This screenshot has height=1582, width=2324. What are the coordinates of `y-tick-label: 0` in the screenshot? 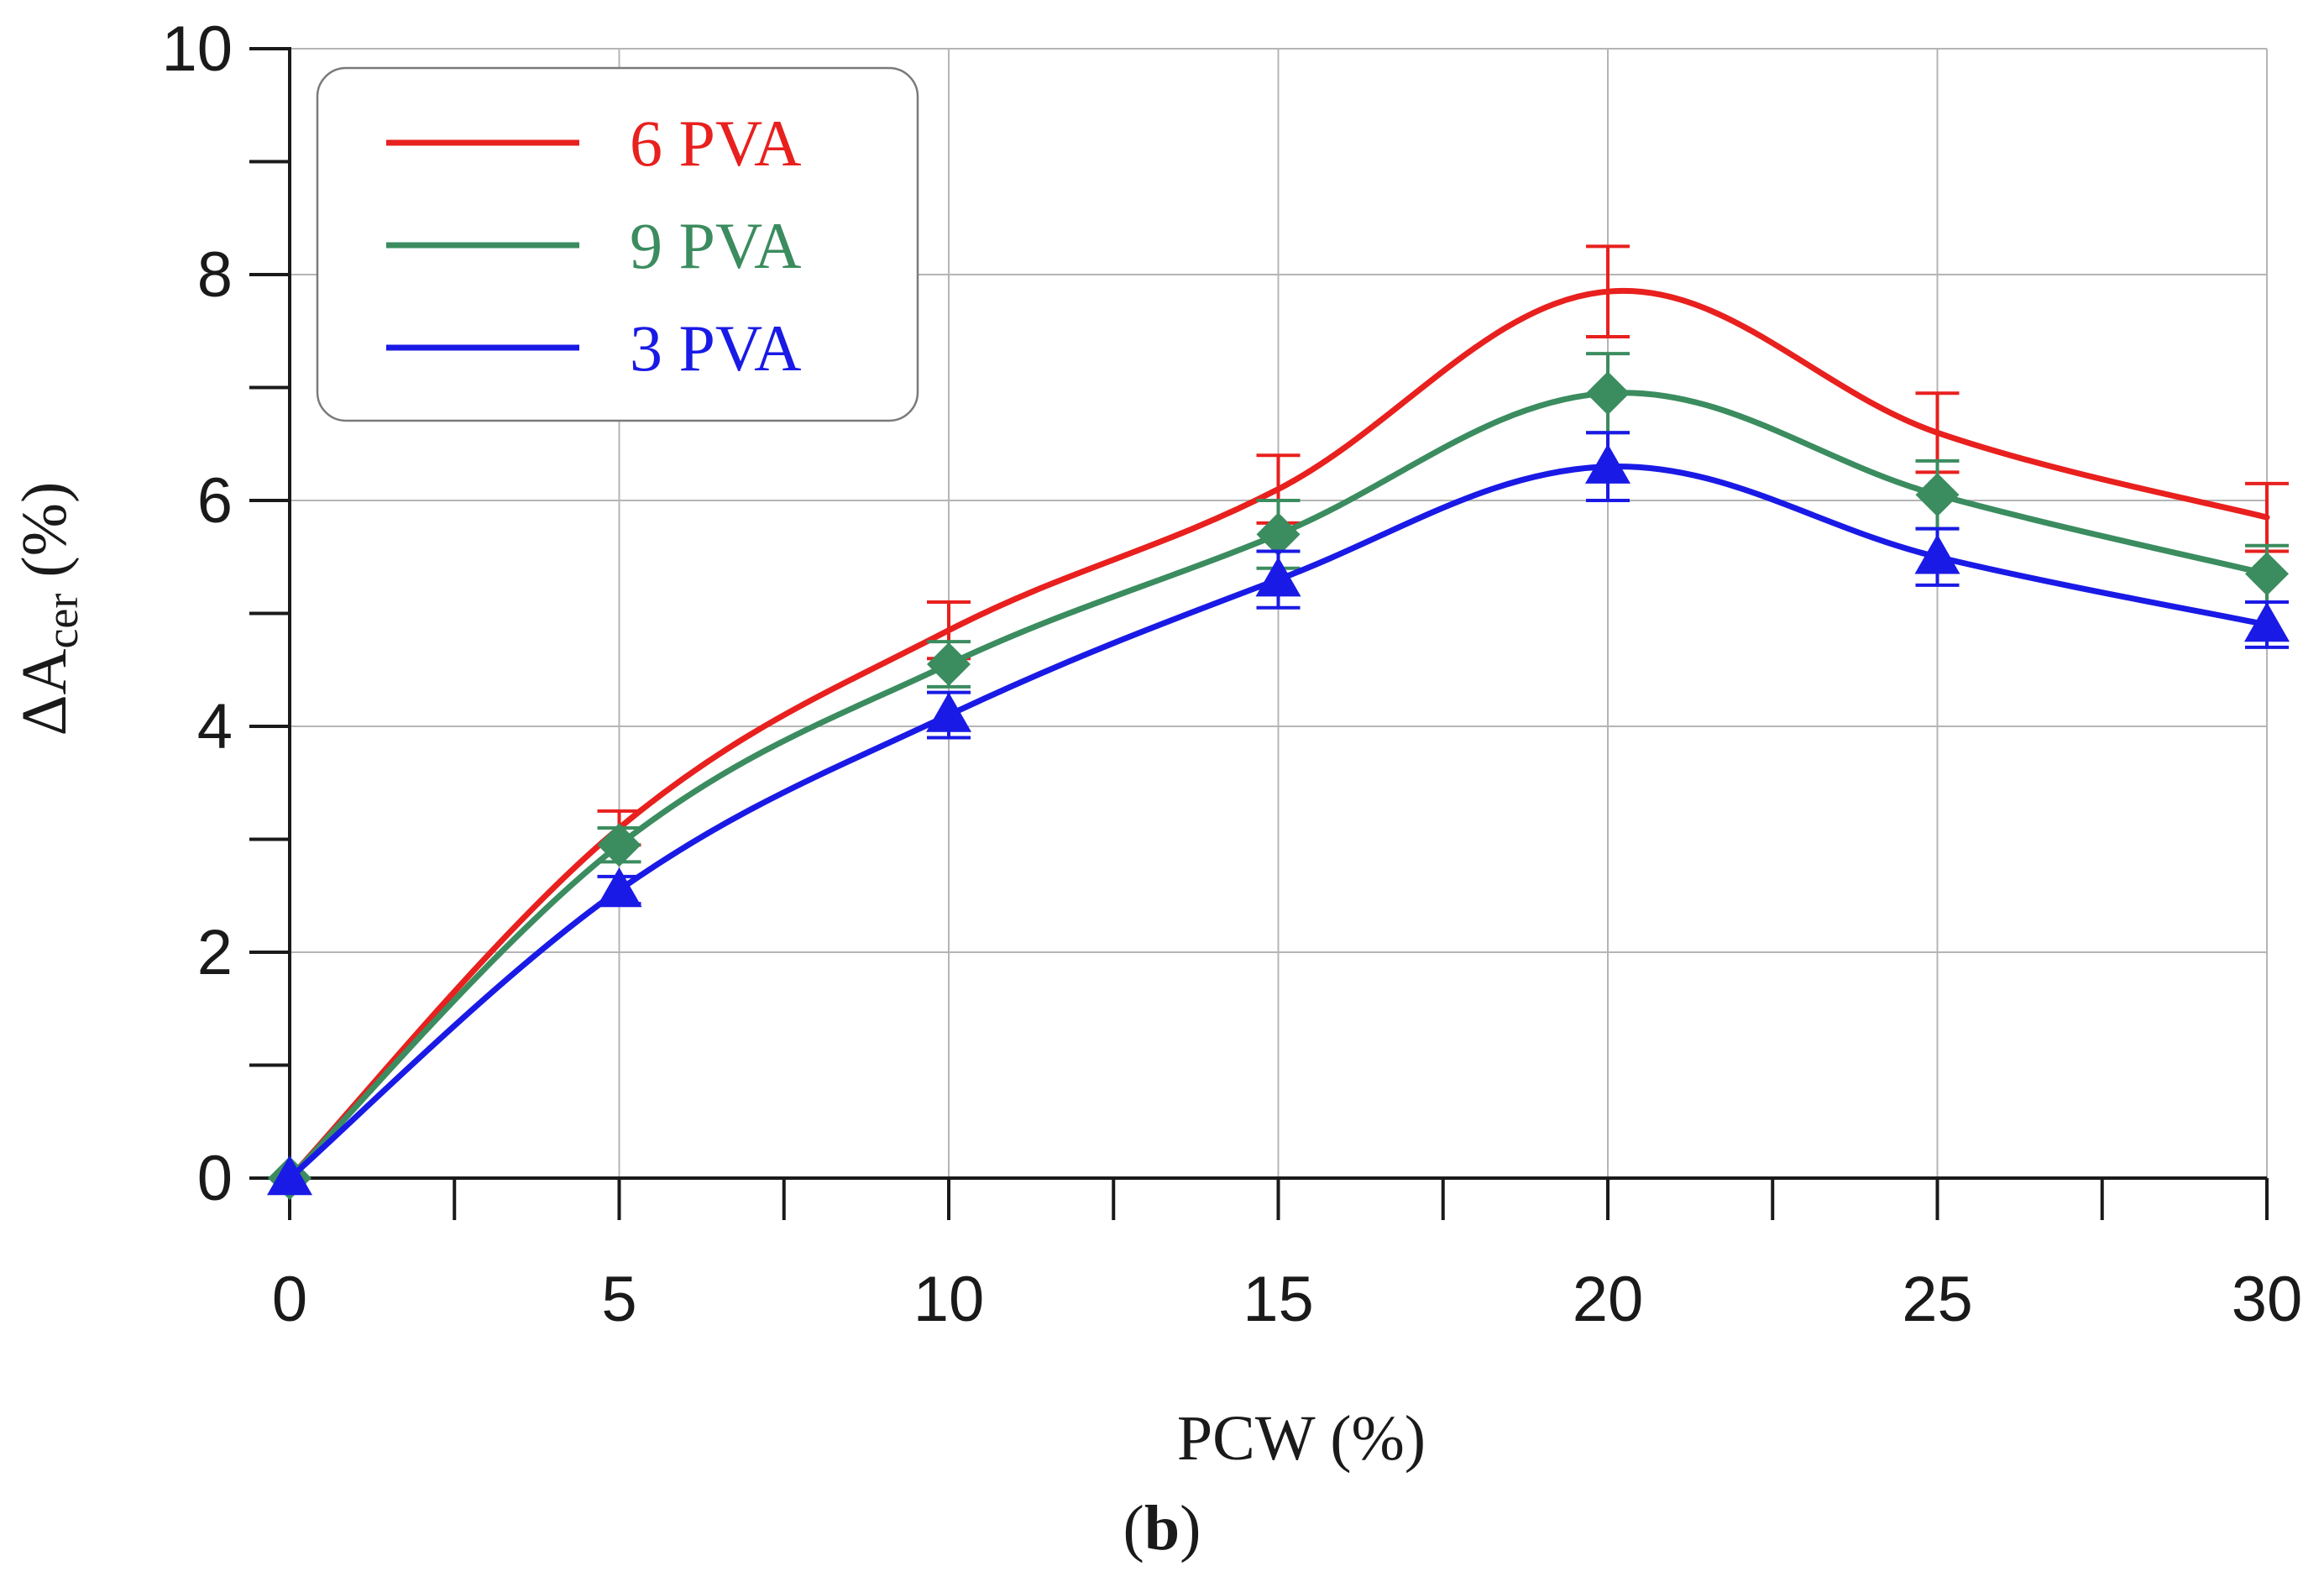 It's located at (215, 1179).